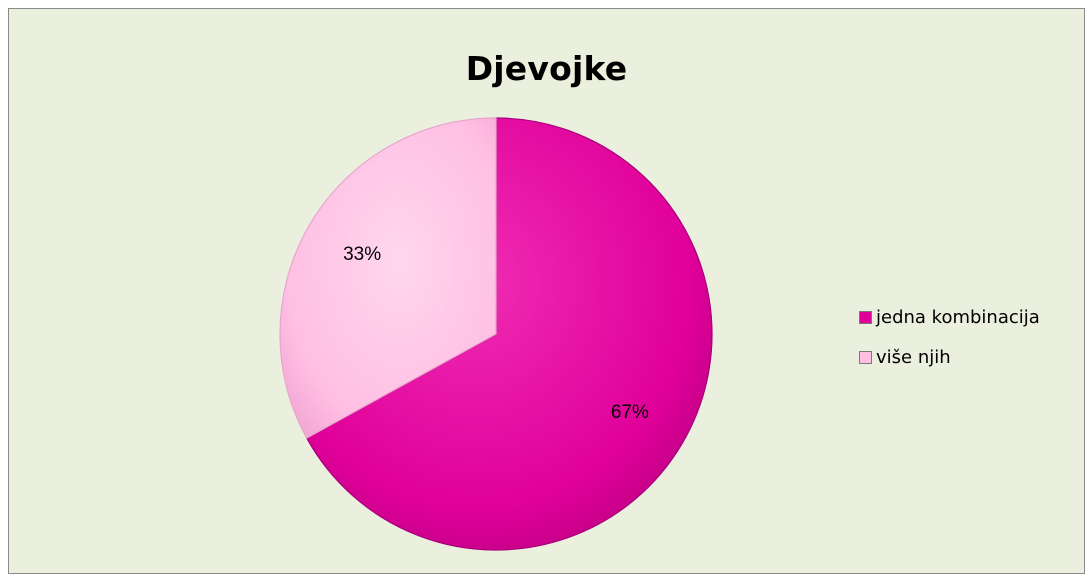 This screenshot has width=1092, height=581. I want to click on pie-slice-vise-njih, so click(388, 278).